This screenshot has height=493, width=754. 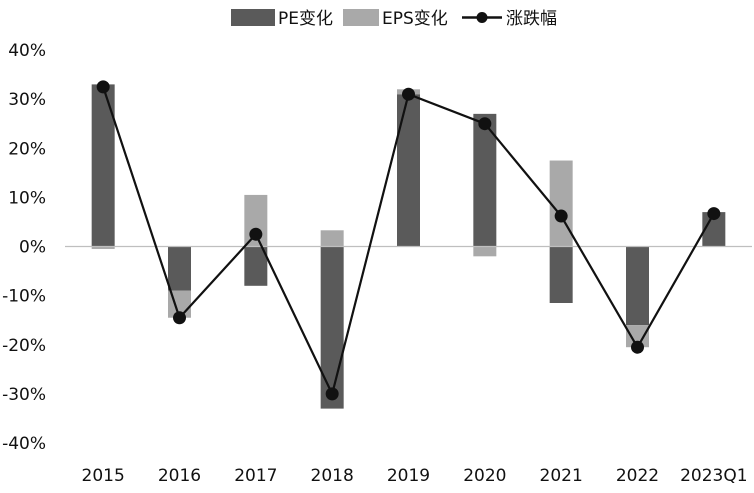 What do you see at coordinates (103, 476) in the screenshot?
I see `x-tick-label: 2015` at bounding box center [103, 476].